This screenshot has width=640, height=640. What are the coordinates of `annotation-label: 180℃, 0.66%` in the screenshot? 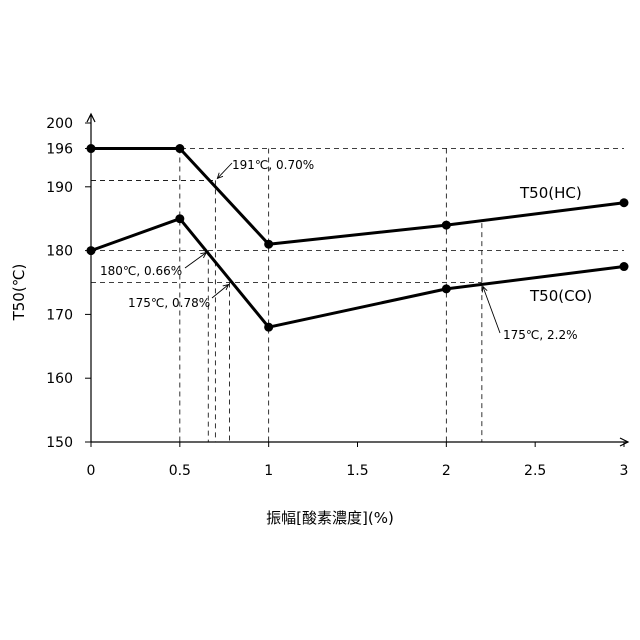 It's located at (141, 271).